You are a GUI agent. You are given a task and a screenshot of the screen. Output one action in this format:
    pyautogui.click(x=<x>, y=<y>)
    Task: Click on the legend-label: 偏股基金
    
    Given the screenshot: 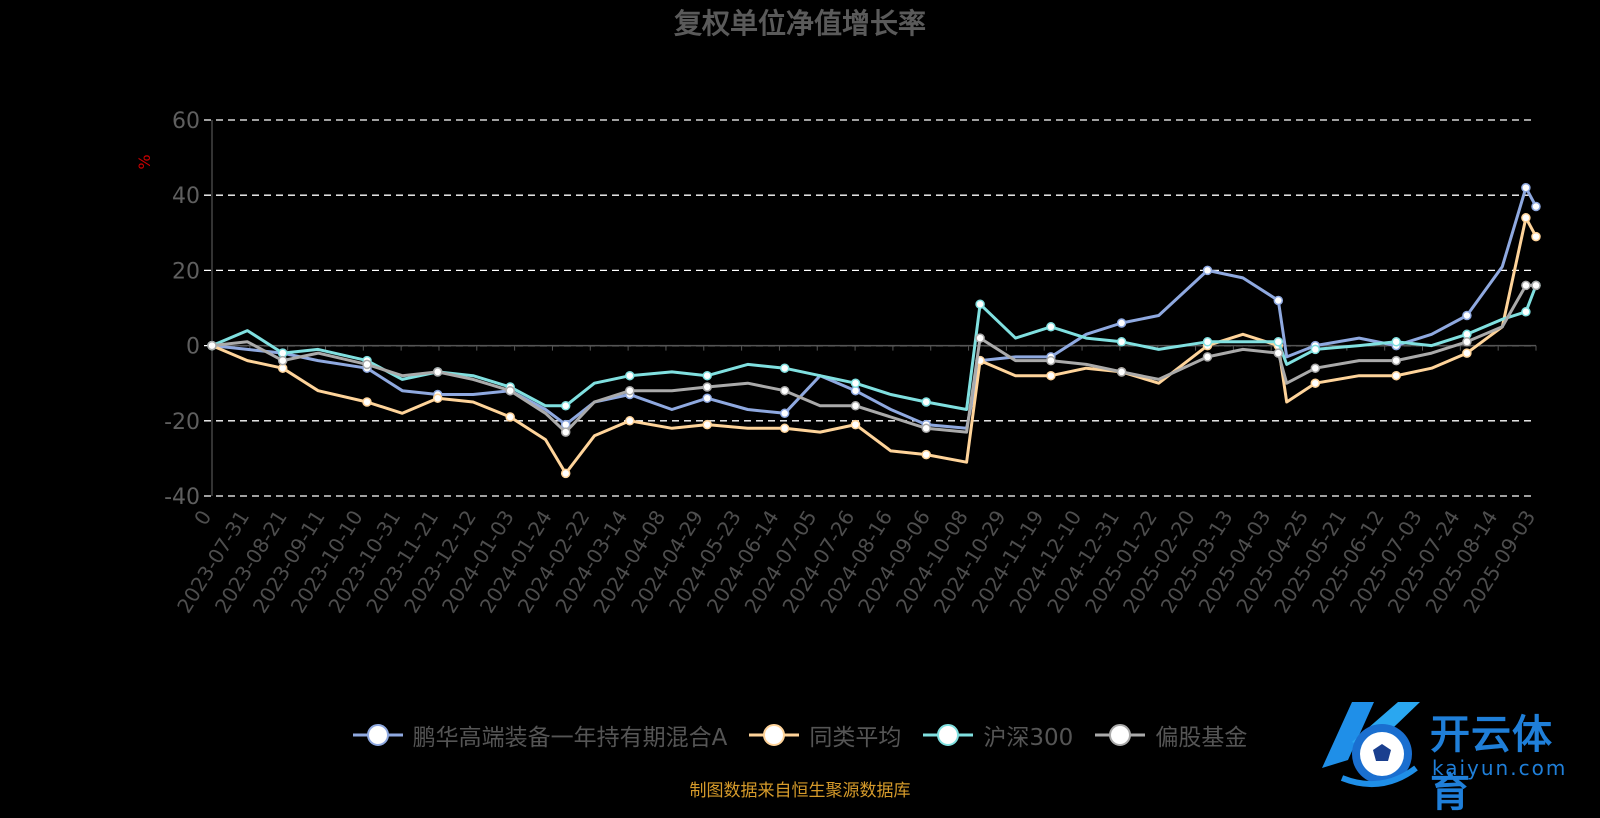 What is the action you would take?
    pyautogui.click(x=1201, y=738)
    